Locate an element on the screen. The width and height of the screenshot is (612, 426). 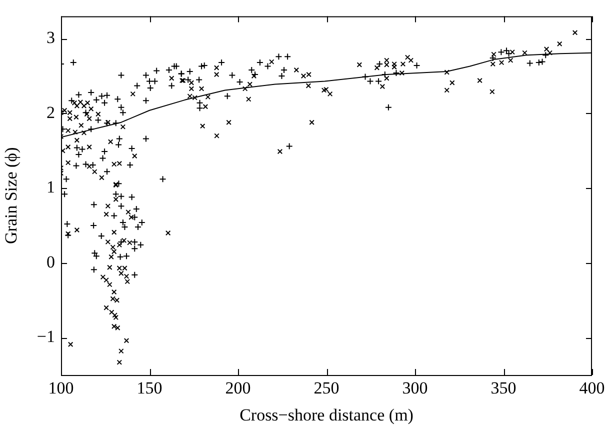
y-tick-label: 1 is located at coordinates (50, 187).